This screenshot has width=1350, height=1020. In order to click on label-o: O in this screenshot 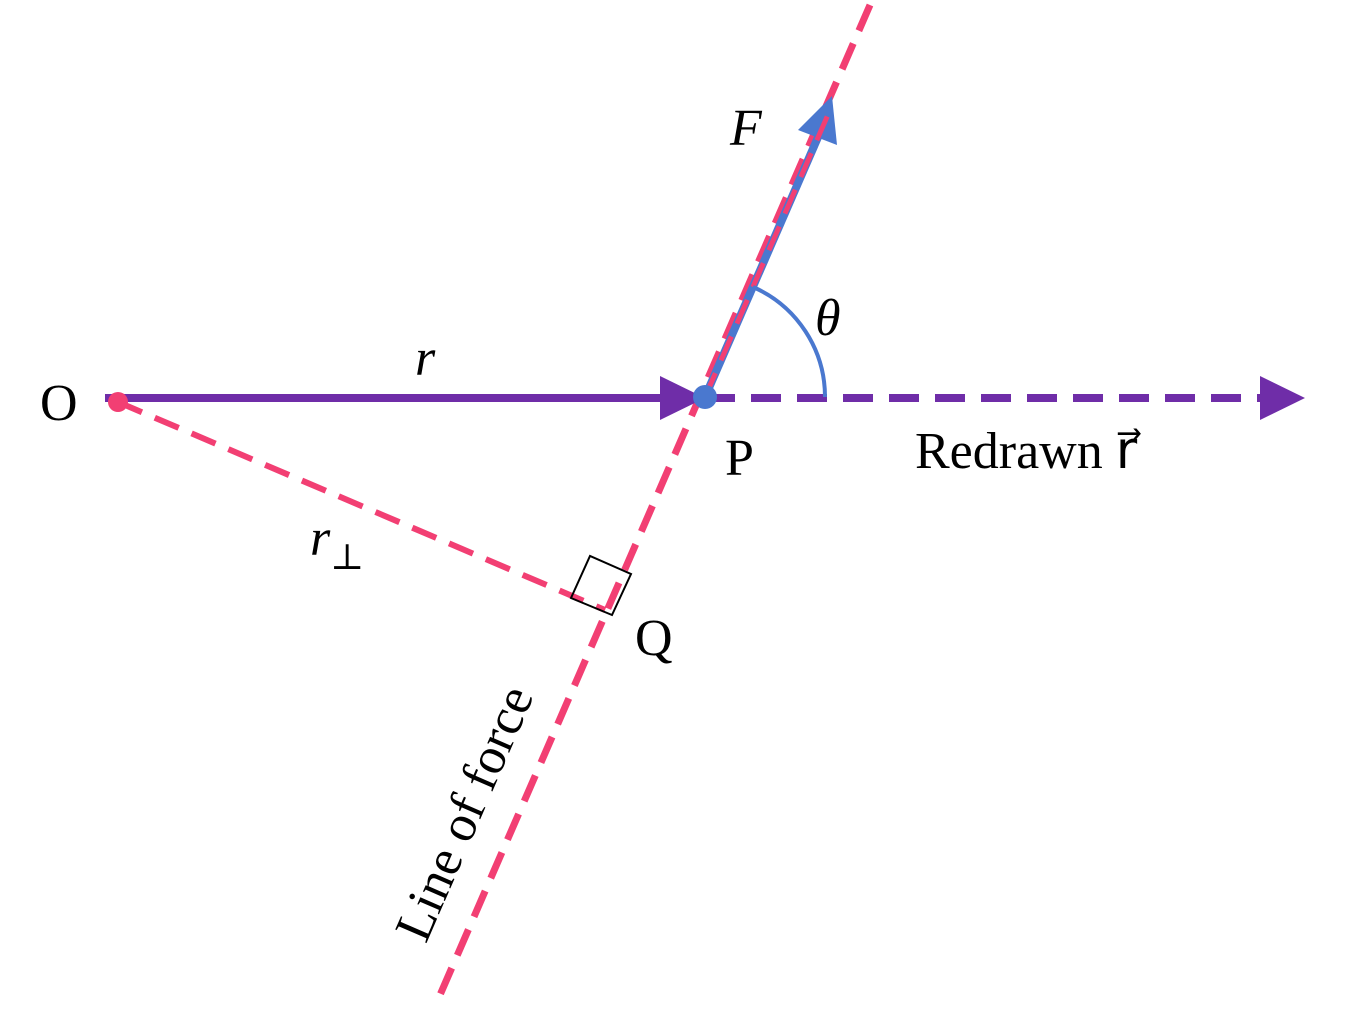, I will do `click(59, 403)`.